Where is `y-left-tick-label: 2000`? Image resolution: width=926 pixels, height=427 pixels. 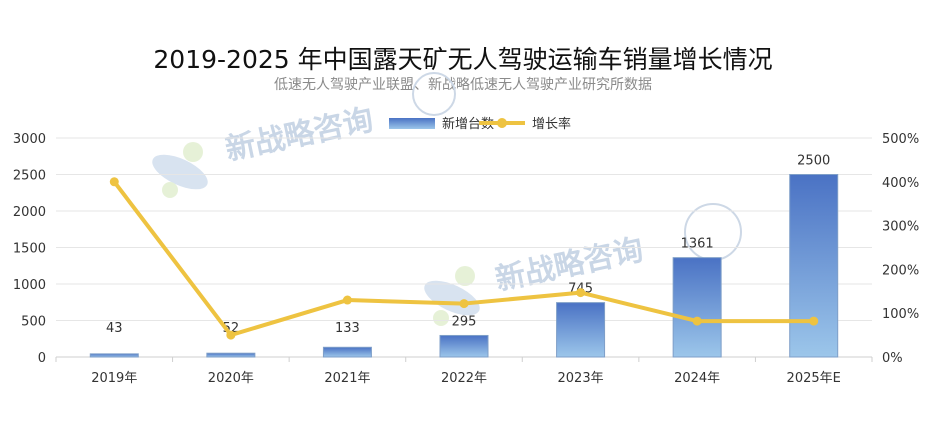 y-left-tick-label: 2000 is located at coordinates (29, 212).